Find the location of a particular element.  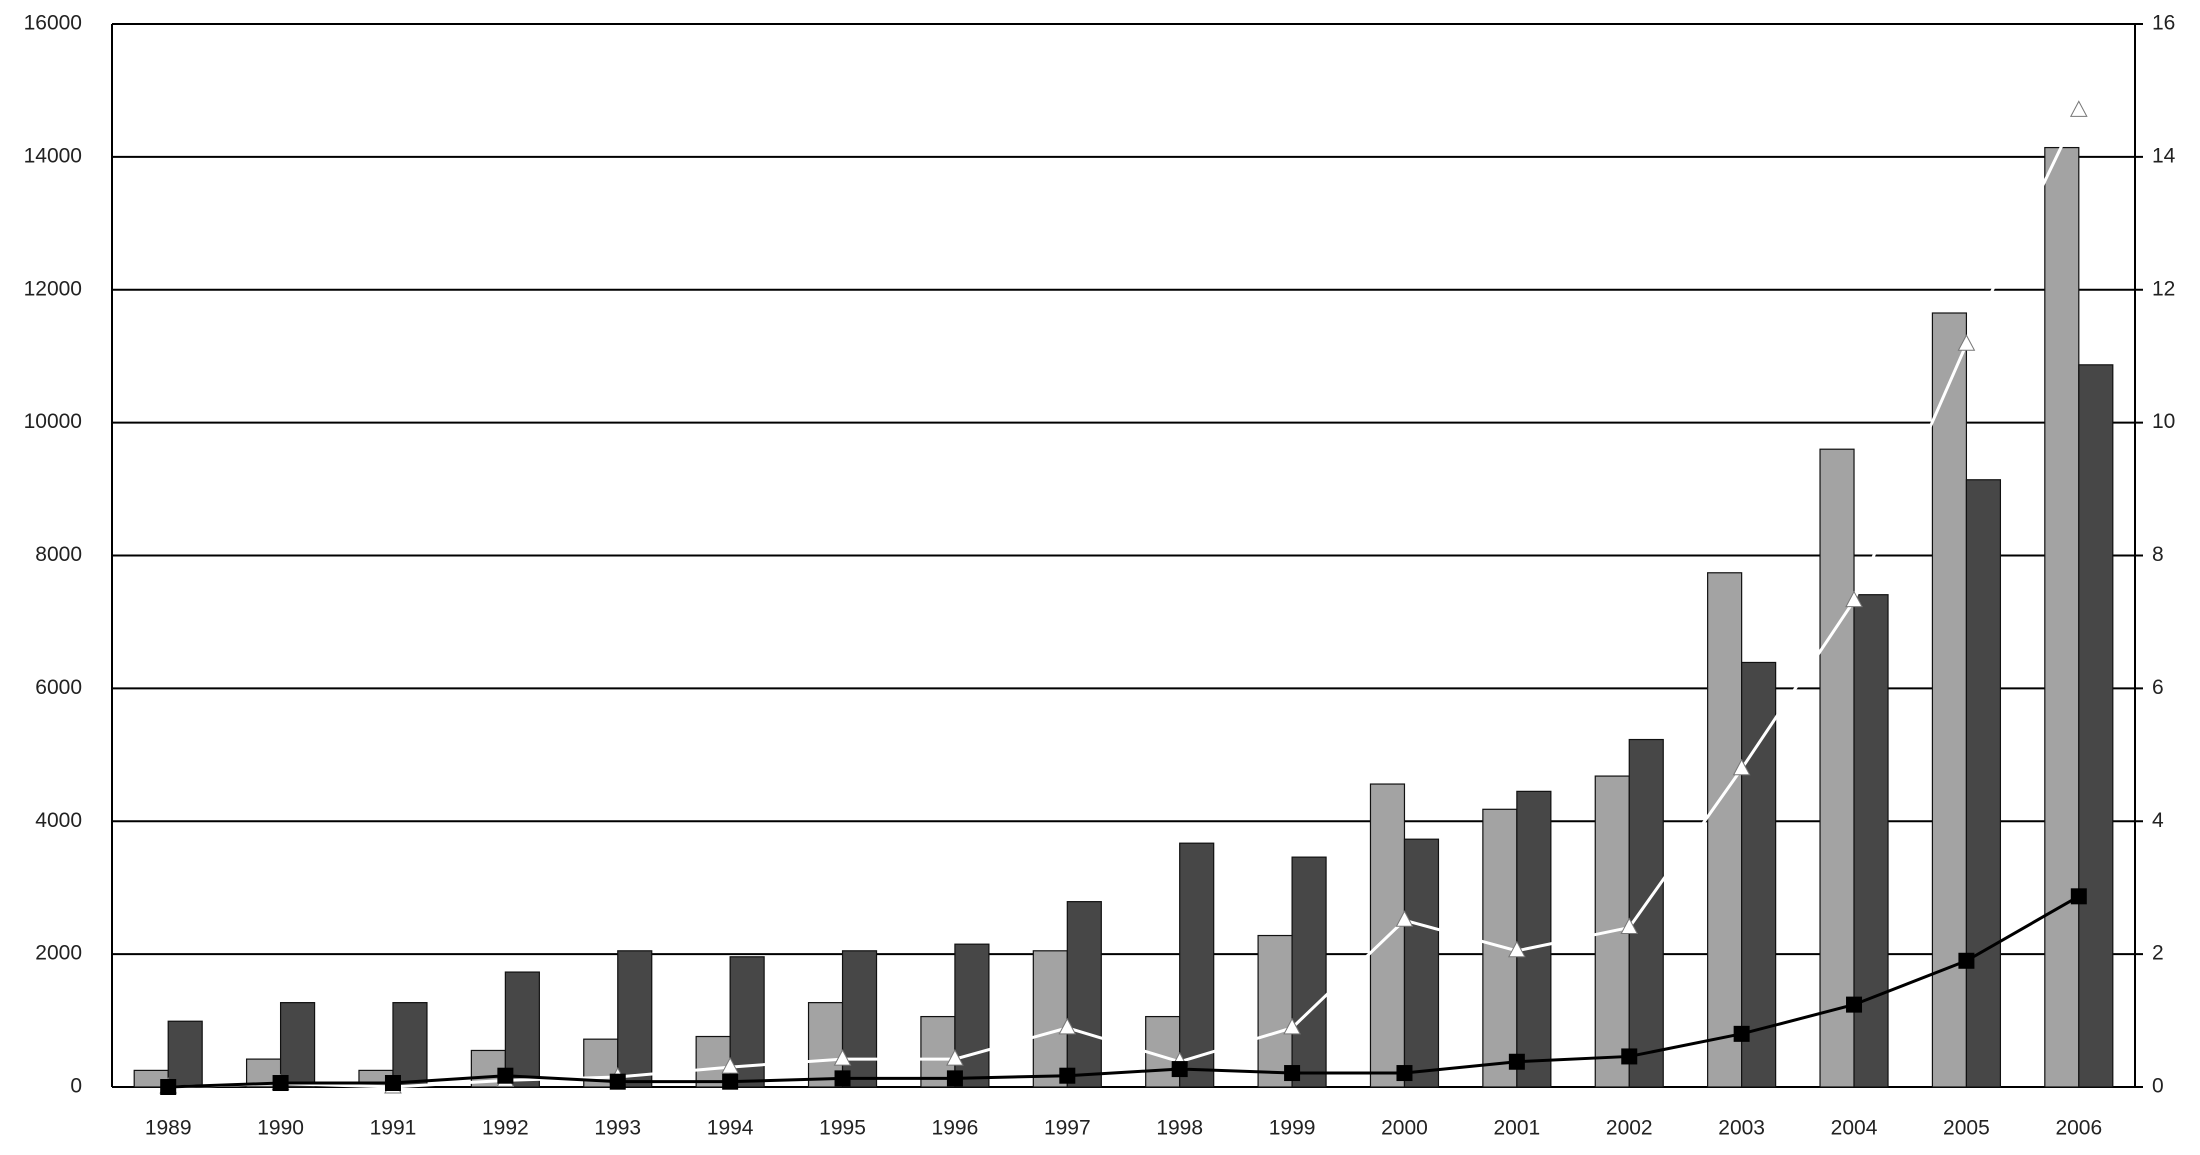

x-tick-label: 2006 is located at coordinates (2078, 1128).